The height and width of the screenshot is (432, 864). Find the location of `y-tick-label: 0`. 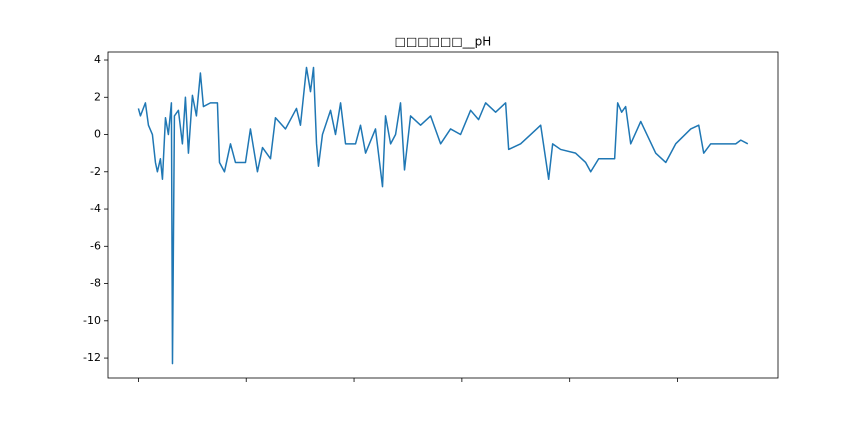

y-tick-label: 0 is located at coordinates (97, 134).